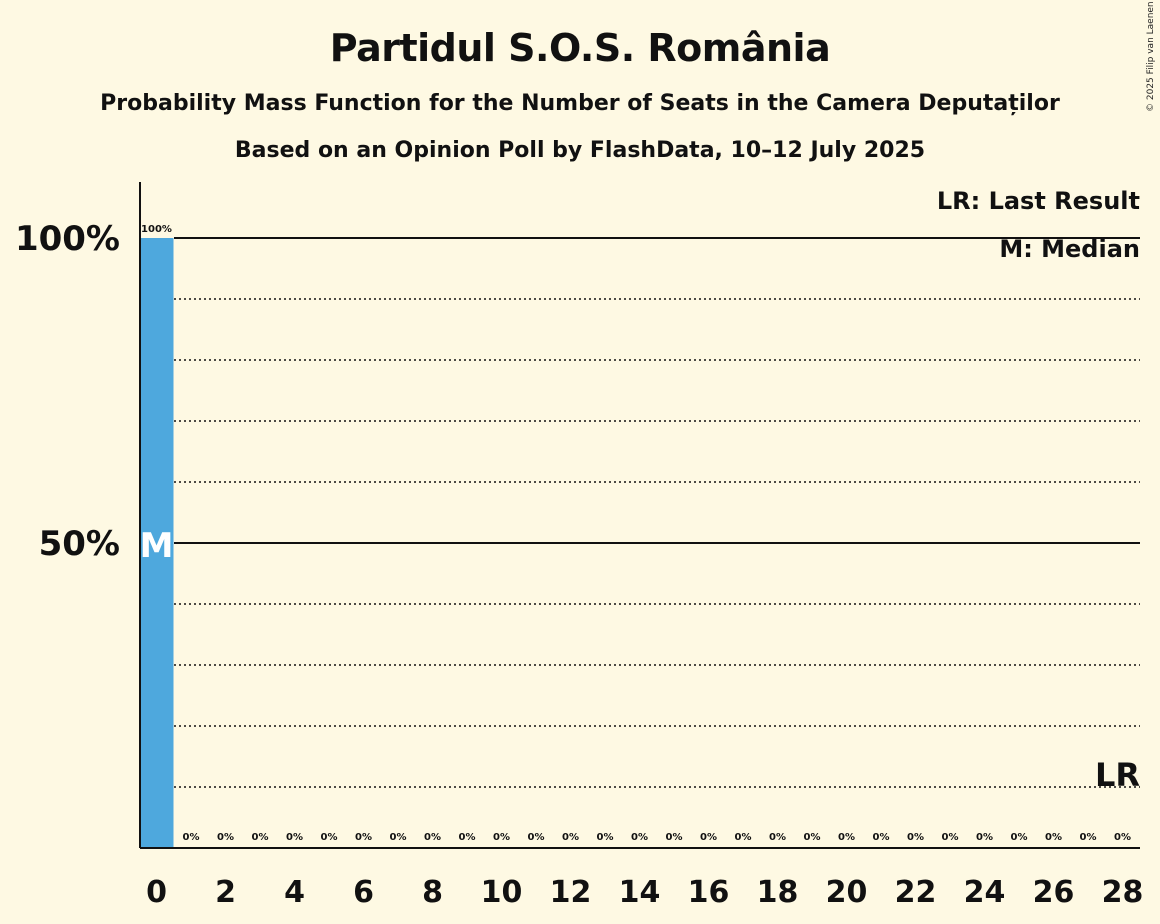  Describe the element at coordinates (432, 892) in the screenshot. I see `x-tick-label: 8` at that location.